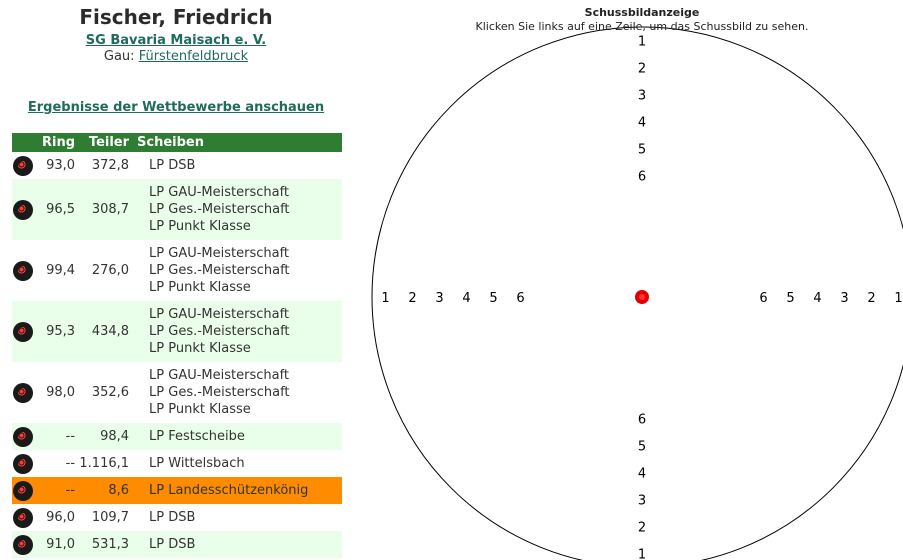 Image resolution: width=903 pixels, height=560 pixels. Describe the element at coordinates (642, 297) in the screenshot. I see `shot-center` at that location.